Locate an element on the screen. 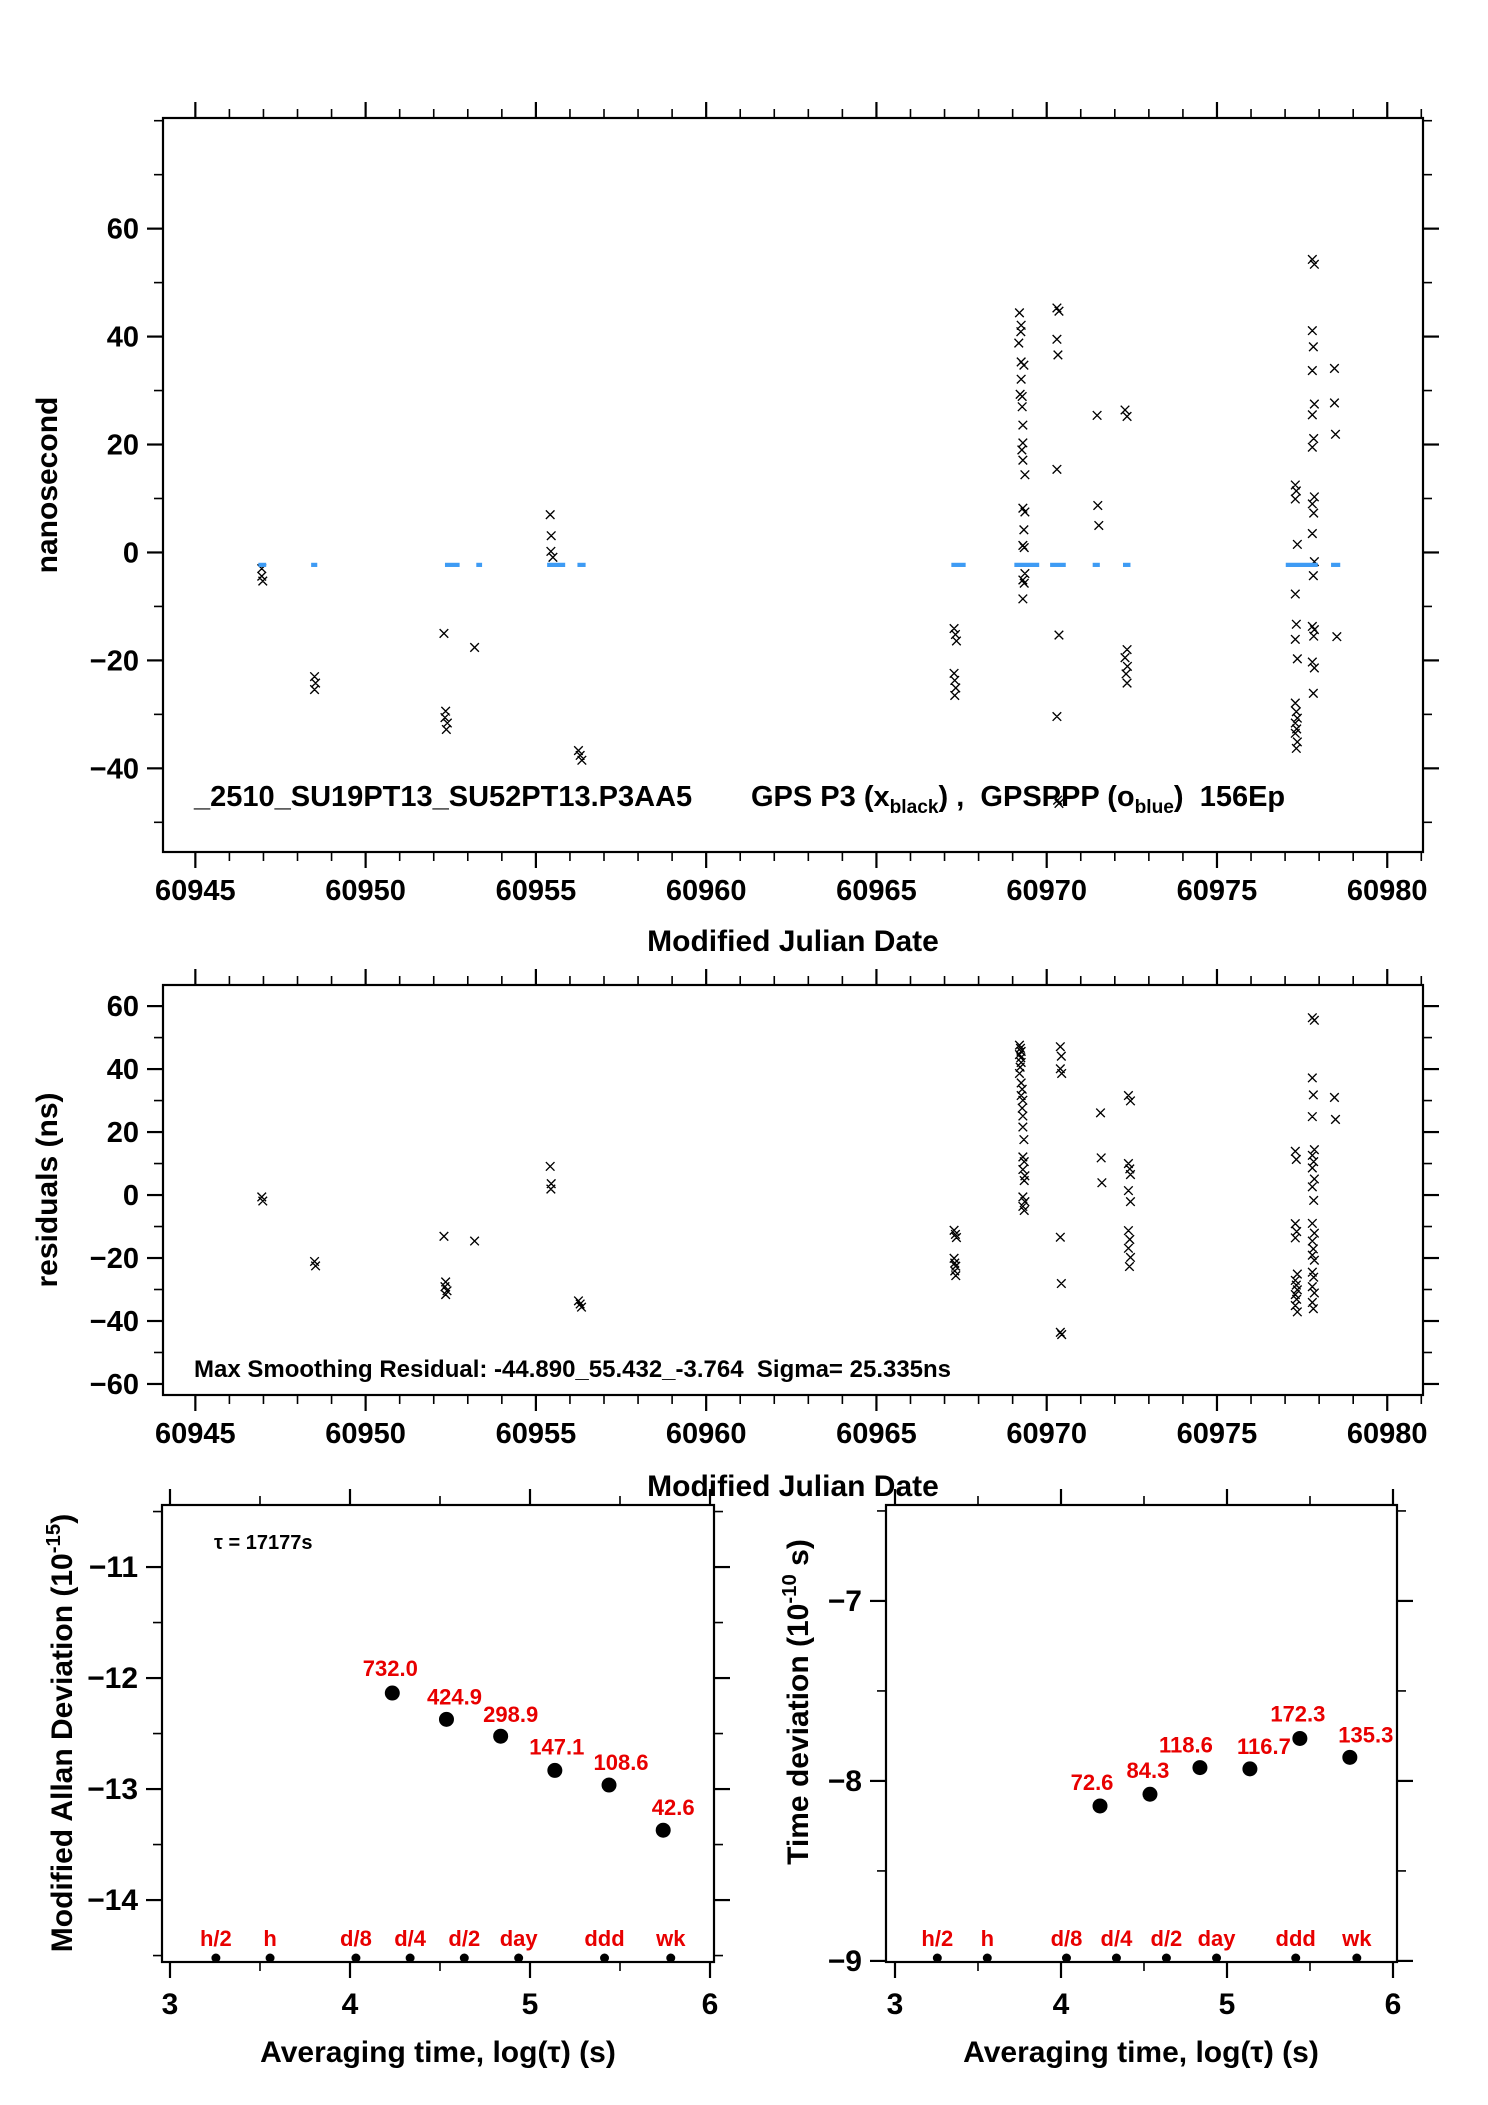 The image size is (1488, 2105). tdev-panel-tau-label: h/2 is located at coordinates (937, 1938).